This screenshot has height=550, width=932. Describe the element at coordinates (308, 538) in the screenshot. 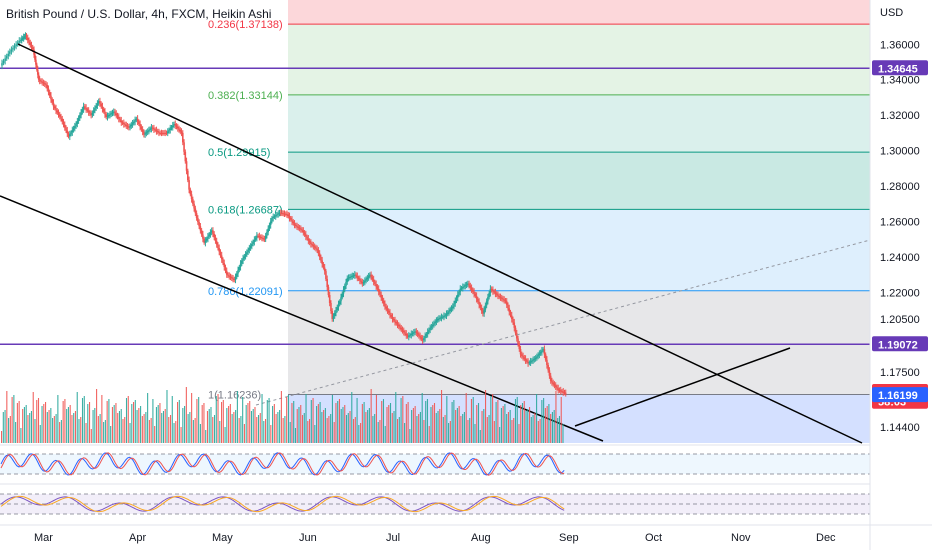

I see `time-axis-tick: Jun` at that location.